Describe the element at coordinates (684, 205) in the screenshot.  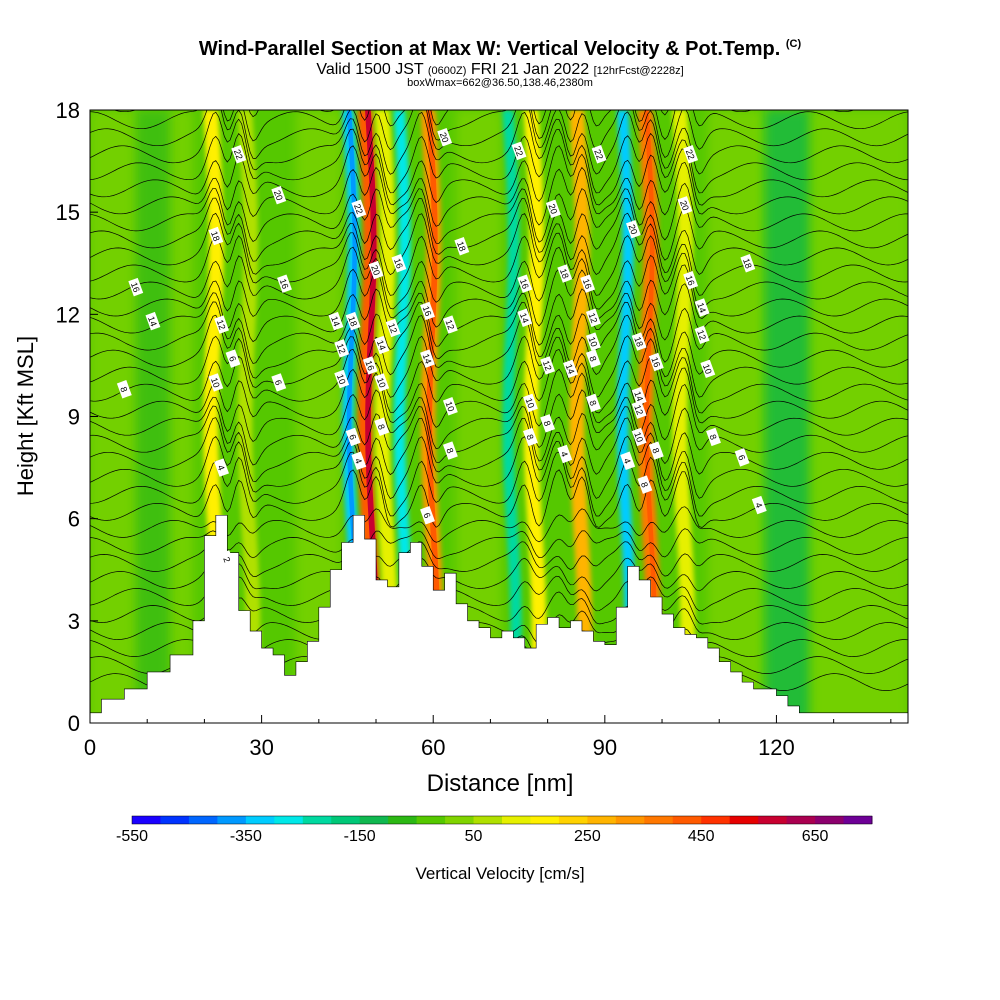
I see `contour-label-text-62: 20` at that location.